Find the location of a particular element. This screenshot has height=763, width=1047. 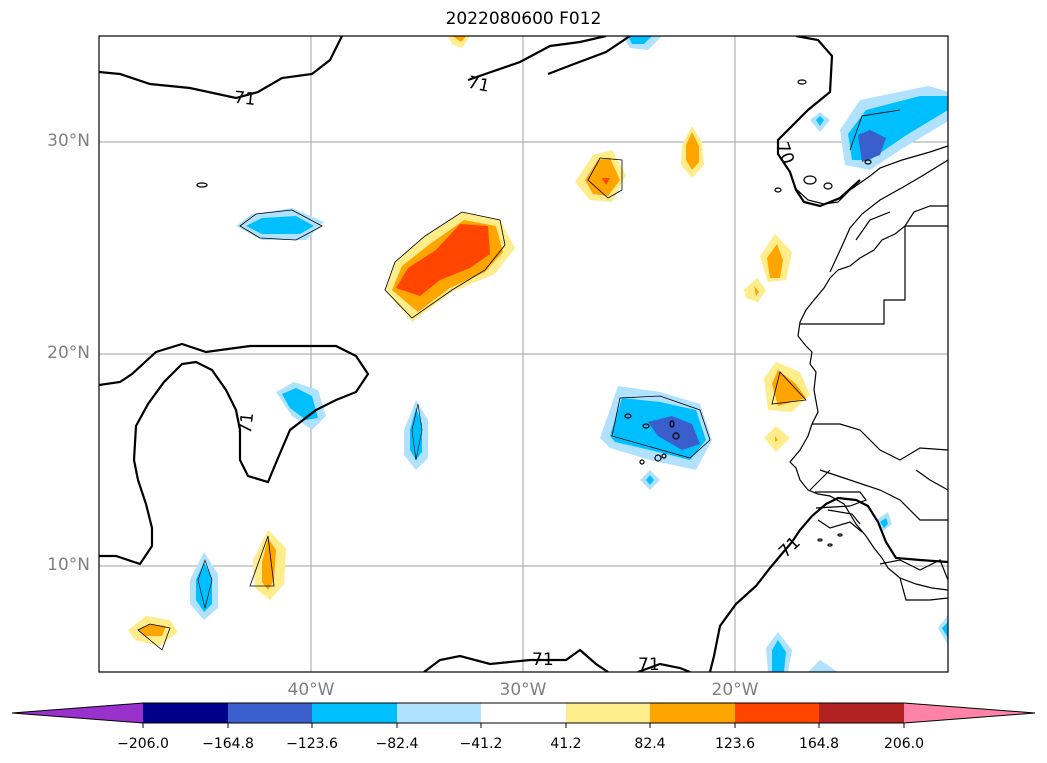

lat-label-10n: 10°N is located at coordinates (68, 565).